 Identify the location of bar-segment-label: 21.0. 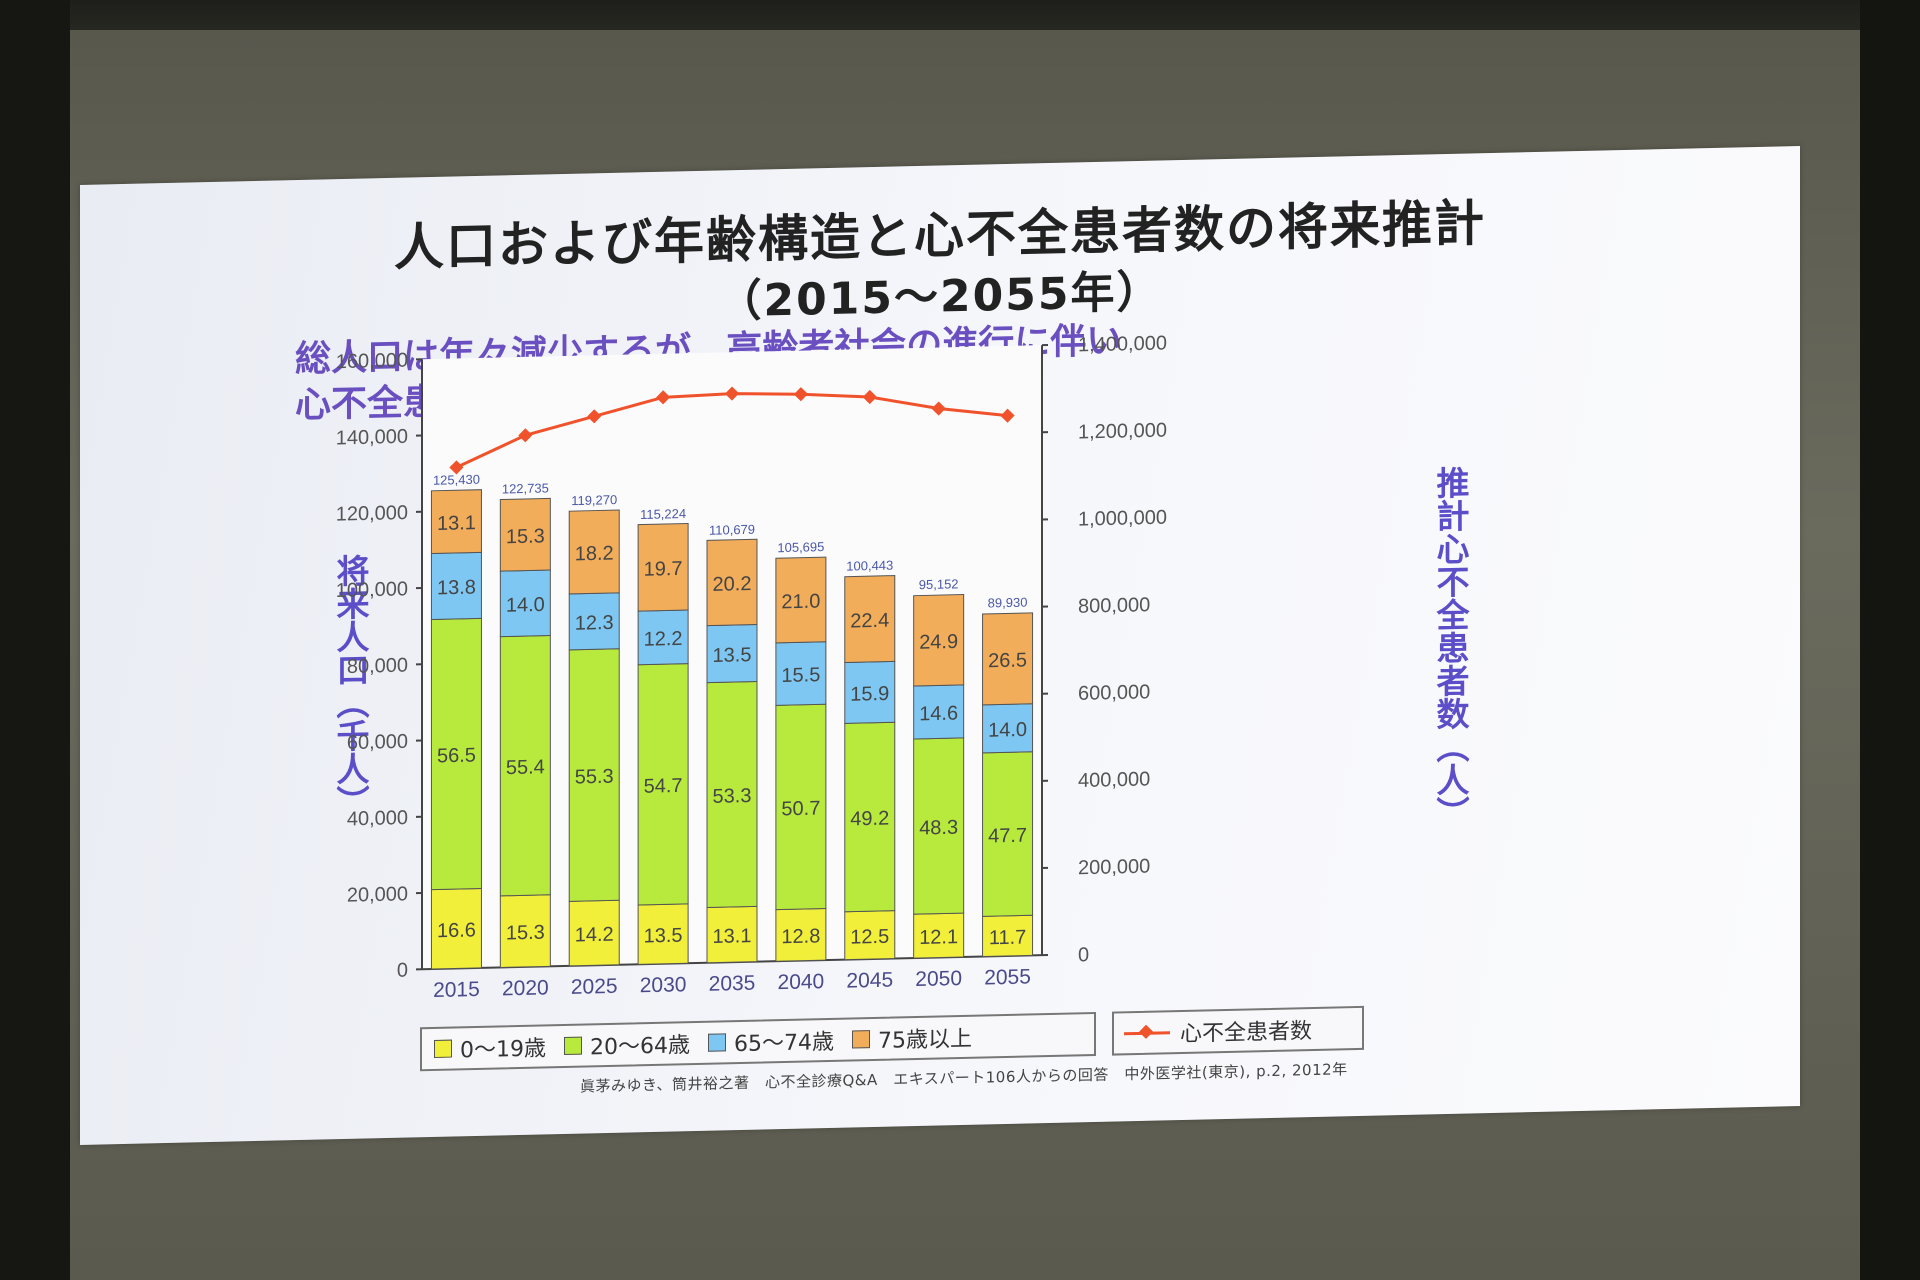
(800, 602).